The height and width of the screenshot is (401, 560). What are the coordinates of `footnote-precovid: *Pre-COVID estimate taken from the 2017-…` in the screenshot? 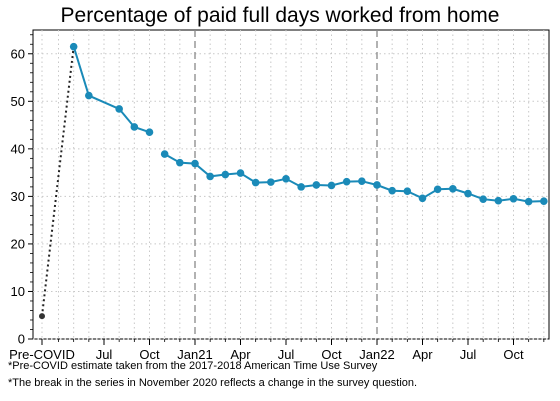 It's located at (193, 366).